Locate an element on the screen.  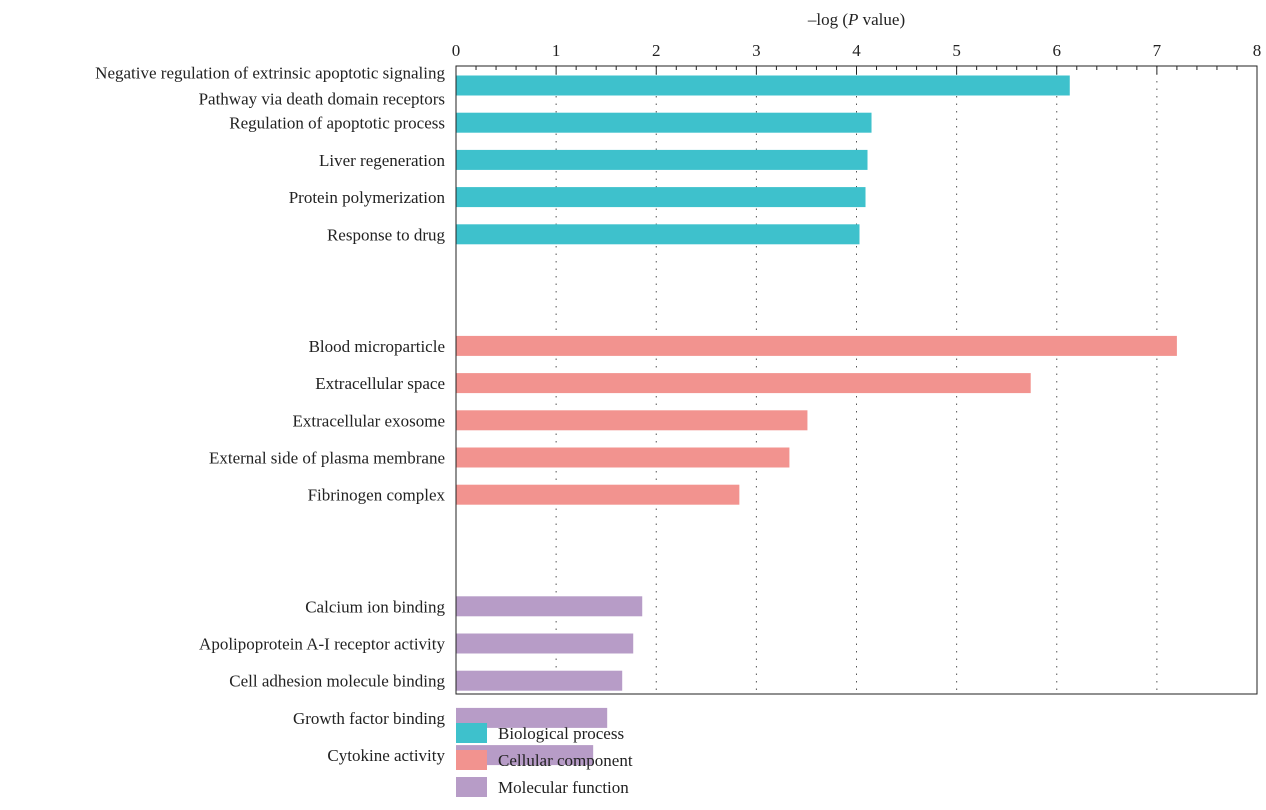
category-label: Protein polymerization is located at coordinates (367, 197).